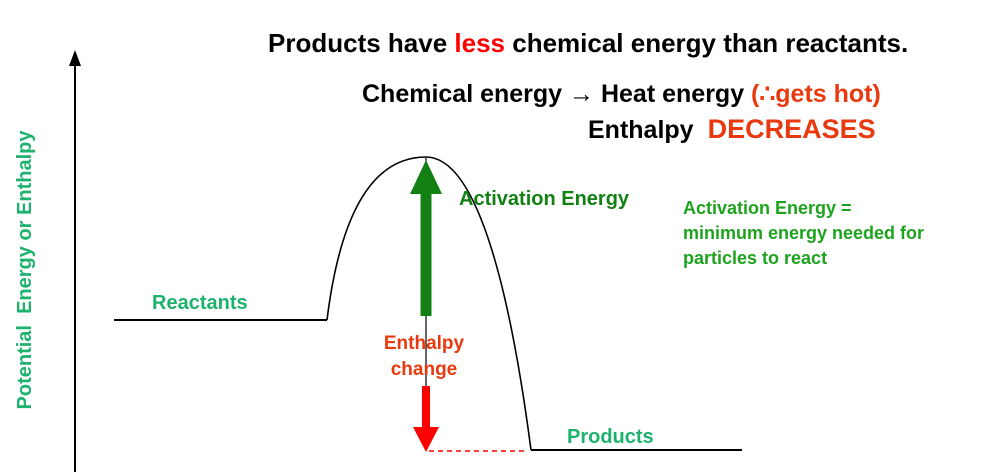  What do you see at coordinates (200, 303) in the screenshot?
I see `reactants-label: Reactants` at bounding box center [200, 303].